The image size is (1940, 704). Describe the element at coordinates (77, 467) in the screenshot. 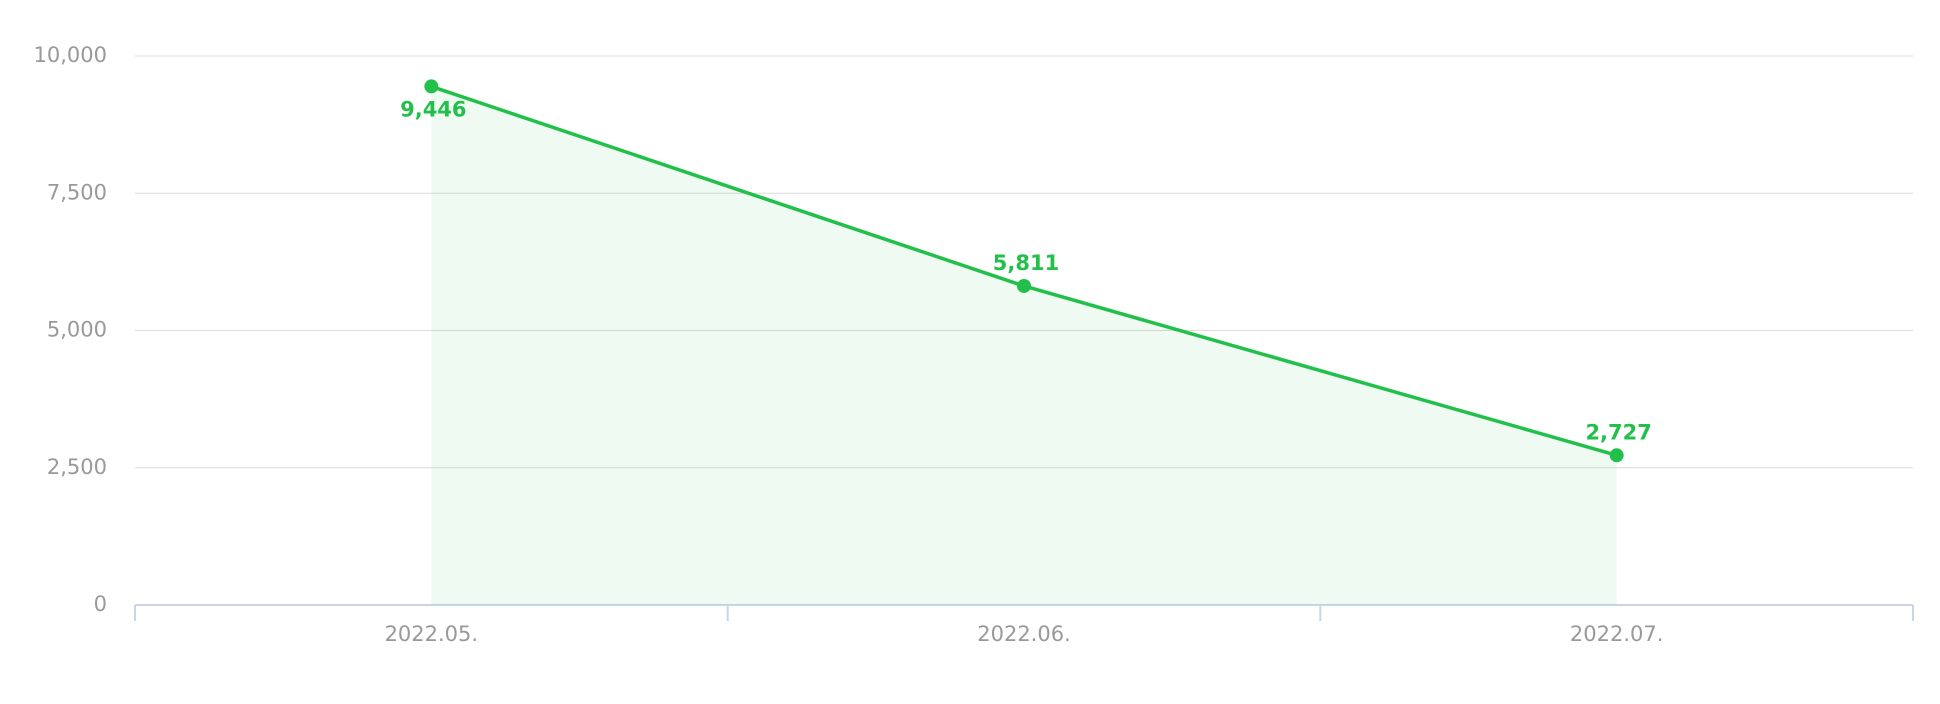

I see `y-tick-label: 2,500` at that location.